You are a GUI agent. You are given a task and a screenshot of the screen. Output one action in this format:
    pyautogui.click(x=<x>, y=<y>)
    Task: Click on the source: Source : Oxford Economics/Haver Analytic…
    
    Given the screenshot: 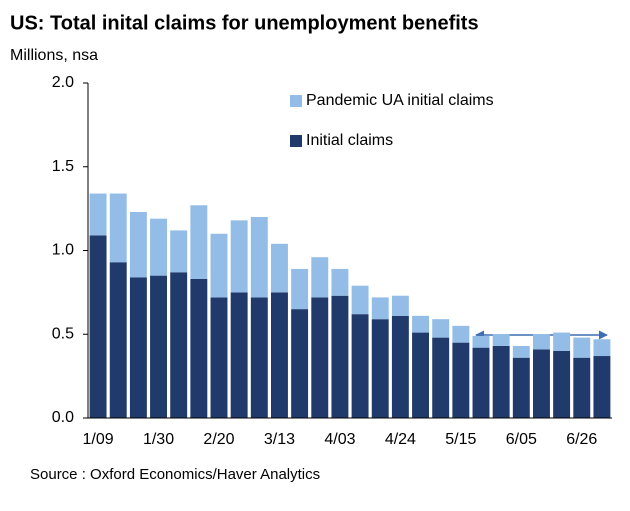 What is the action you would take?
    pyautogui.click(x=175, y=474)
    